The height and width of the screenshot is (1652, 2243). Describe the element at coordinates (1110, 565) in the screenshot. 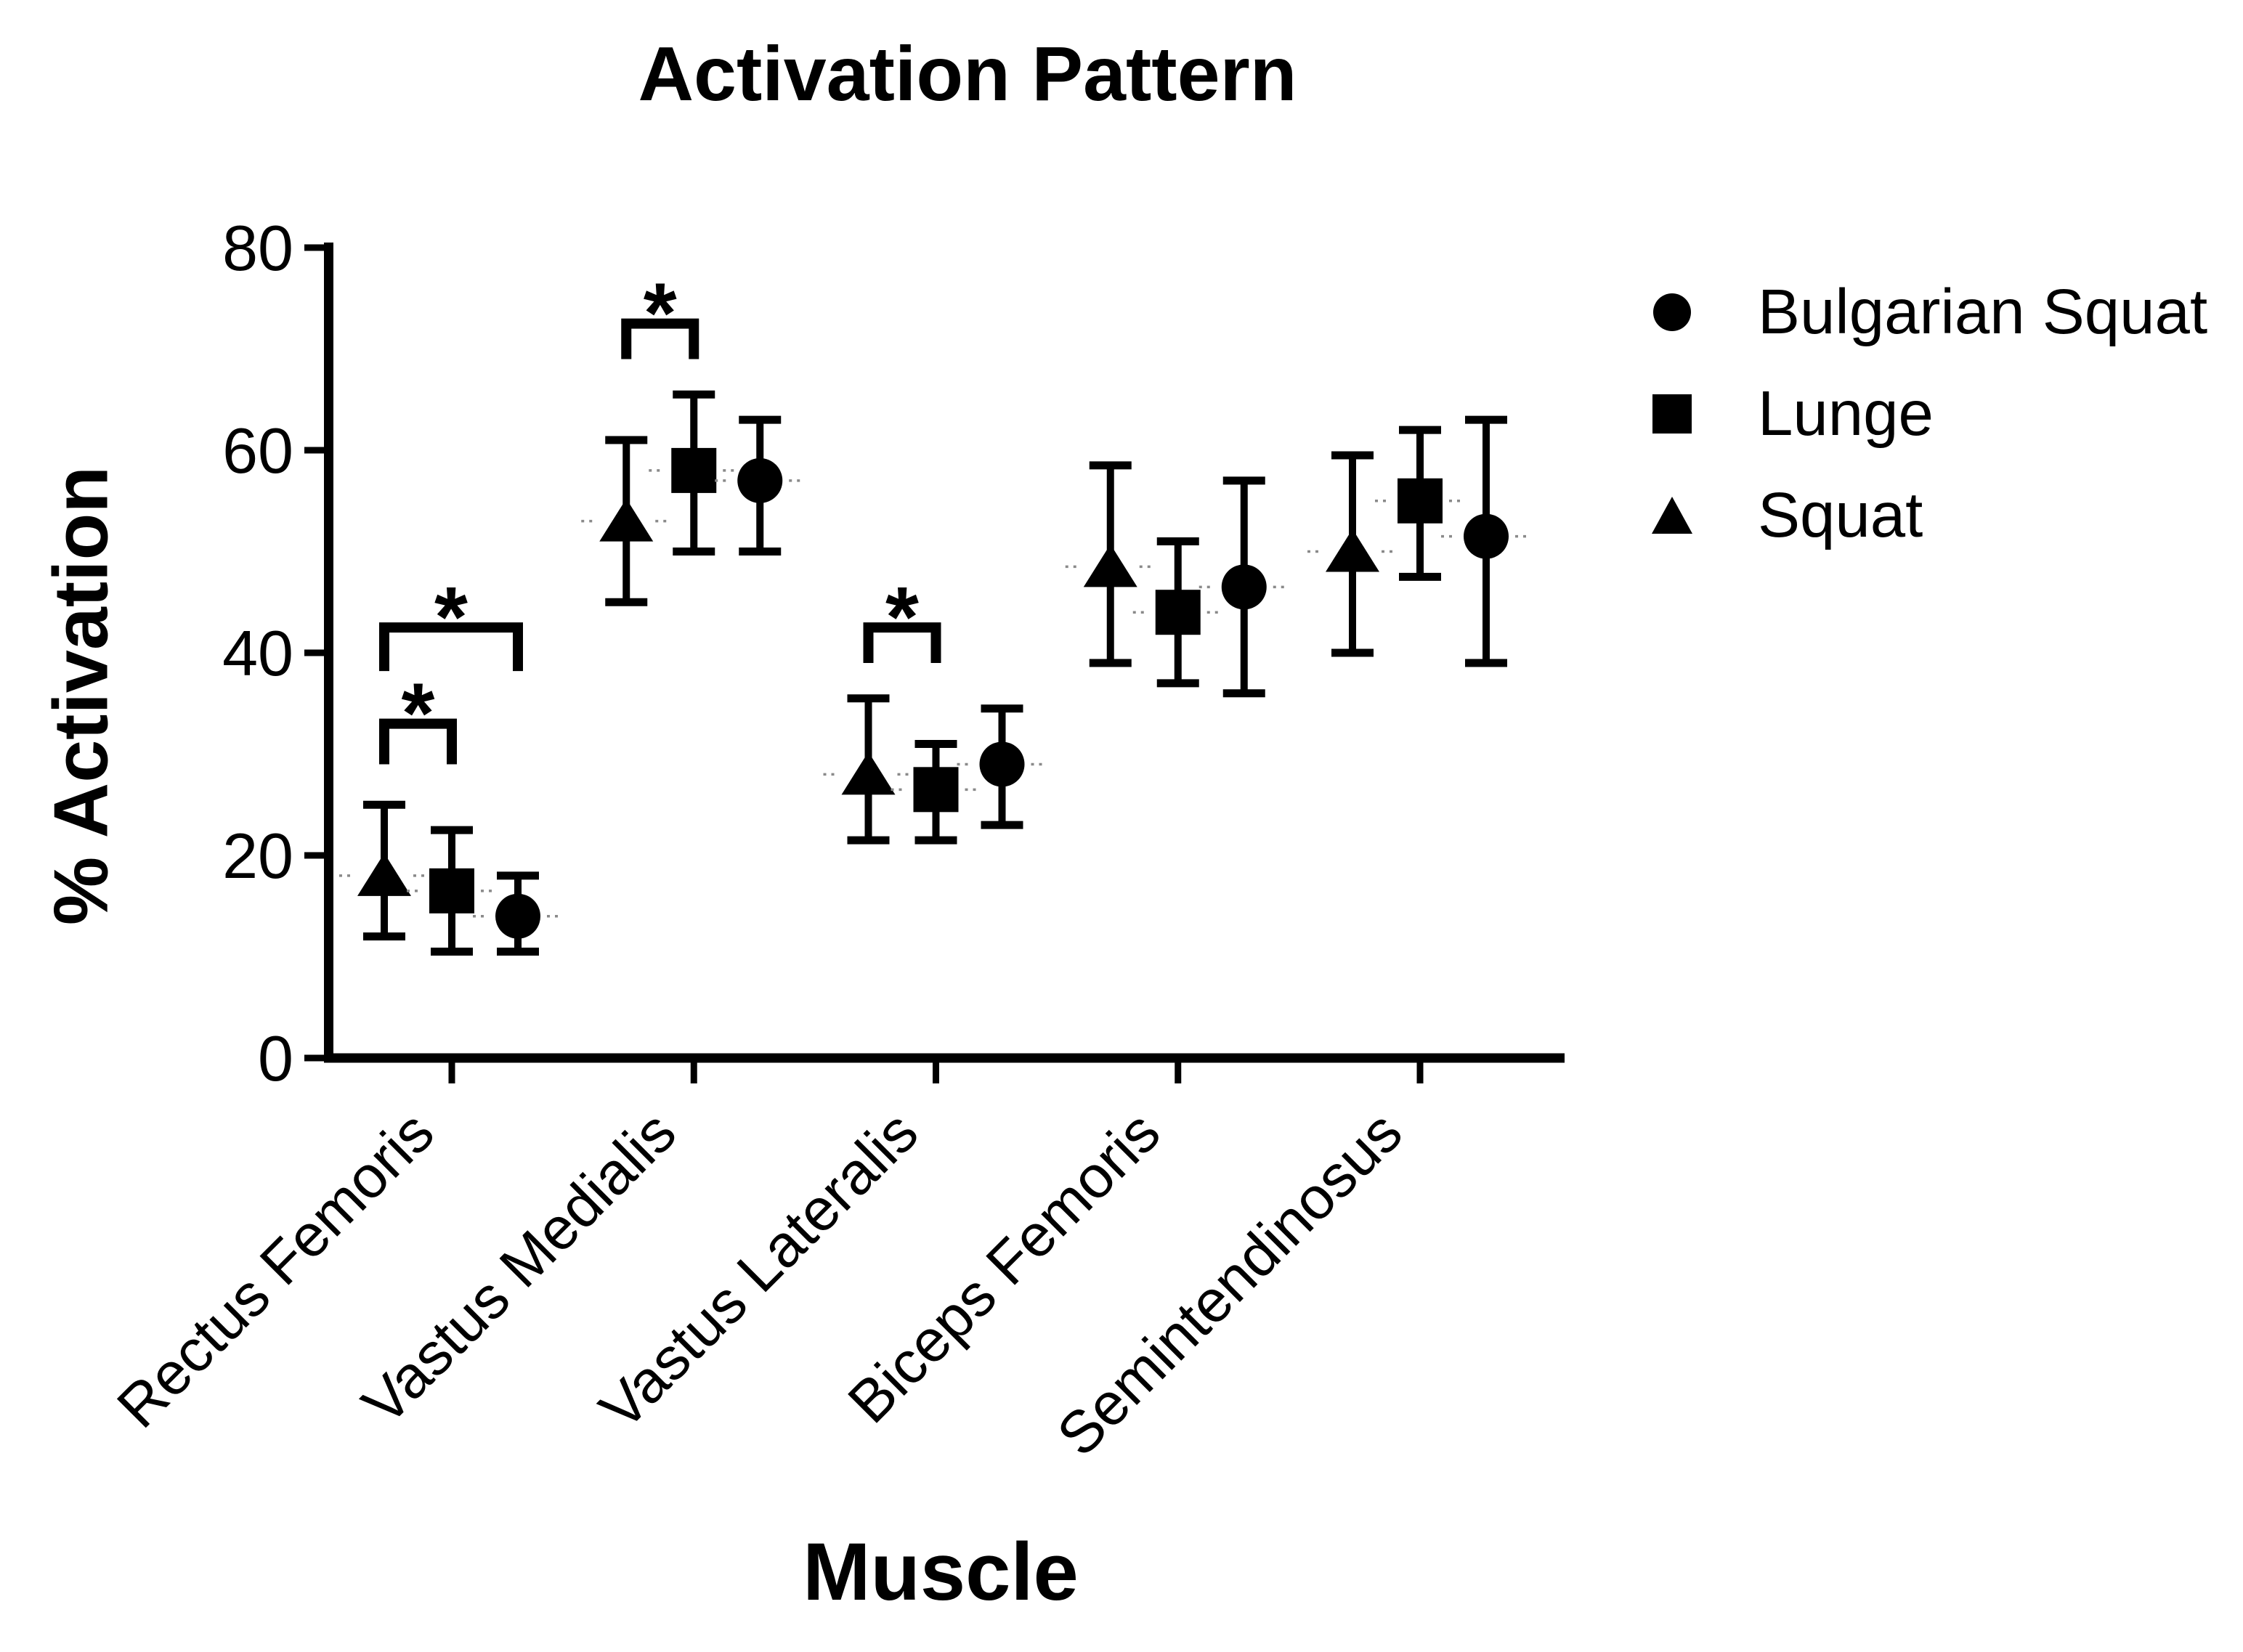

I see `marker-squat-biceps-femoris` at that location.